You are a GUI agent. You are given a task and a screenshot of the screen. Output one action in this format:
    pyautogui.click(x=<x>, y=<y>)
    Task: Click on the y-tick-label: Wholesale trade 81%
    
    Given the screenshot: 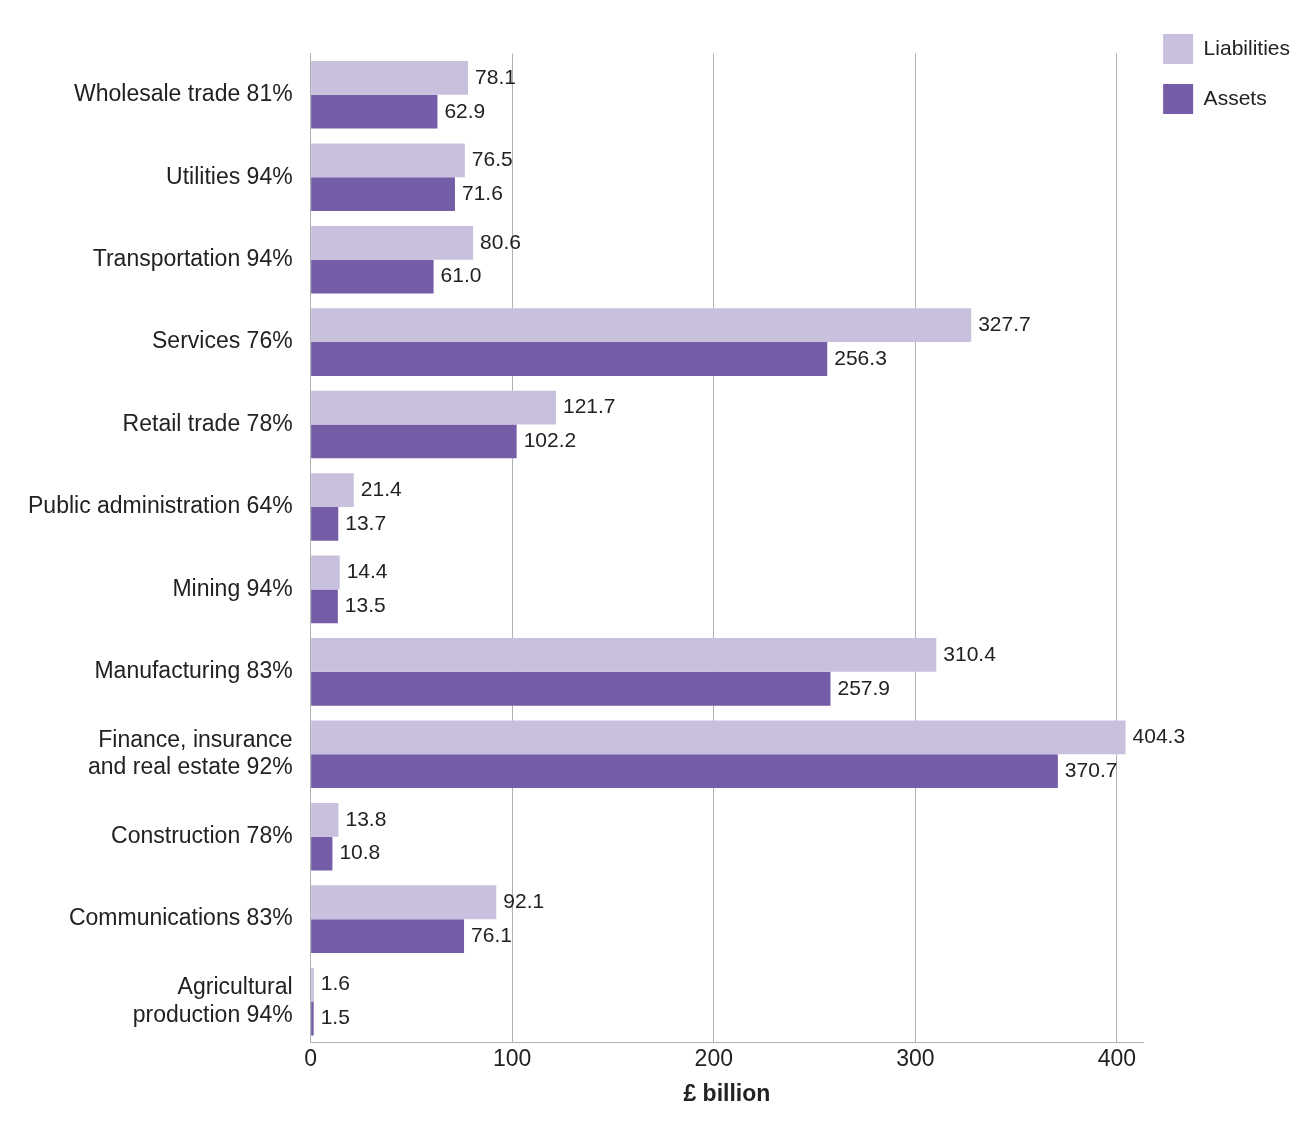 What is the action you would take?
    pyautogui.click(x=183, y=93)
    